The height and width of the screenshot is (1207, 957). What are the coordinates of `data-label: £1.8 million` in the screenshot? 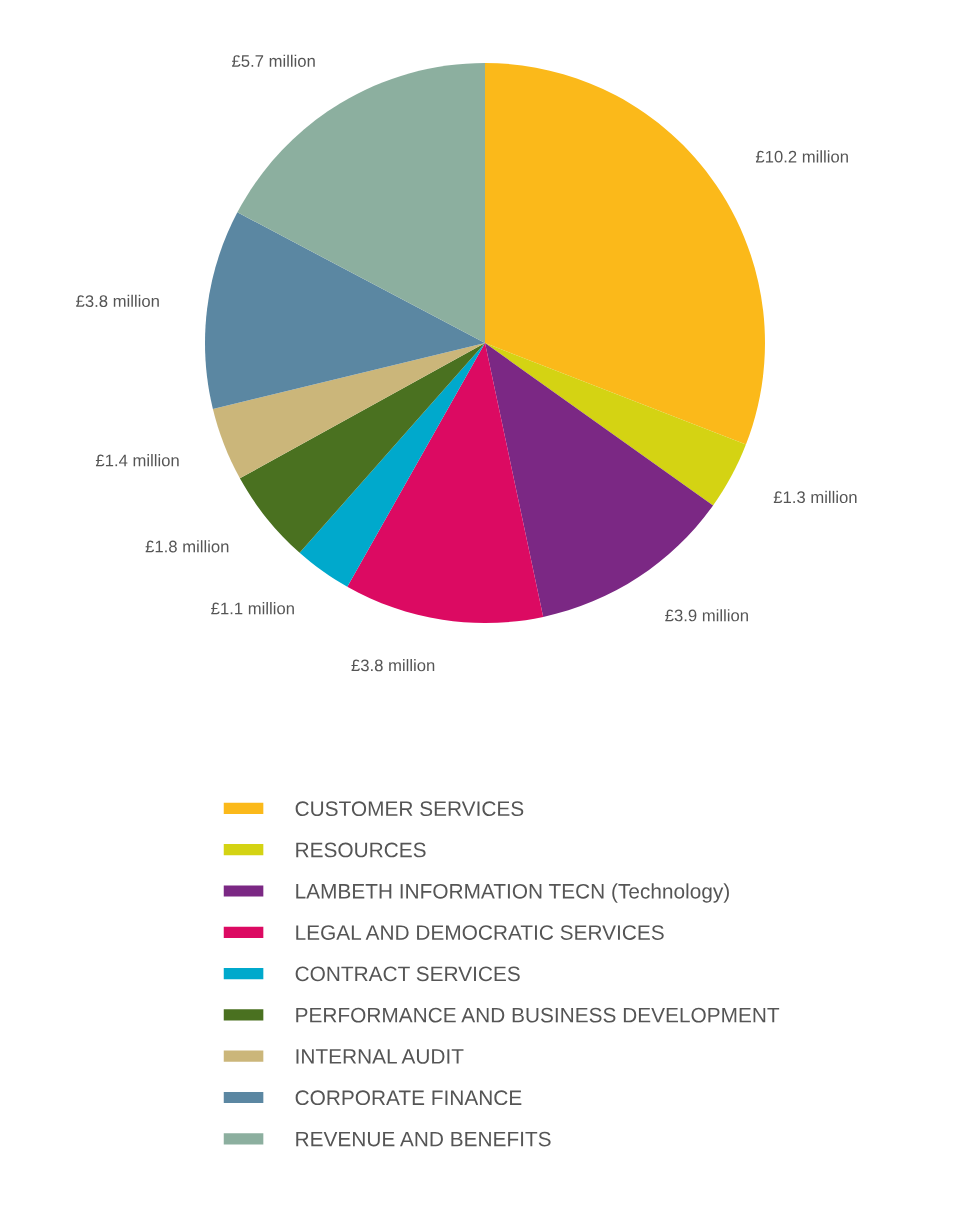 It's located at (187, 546).